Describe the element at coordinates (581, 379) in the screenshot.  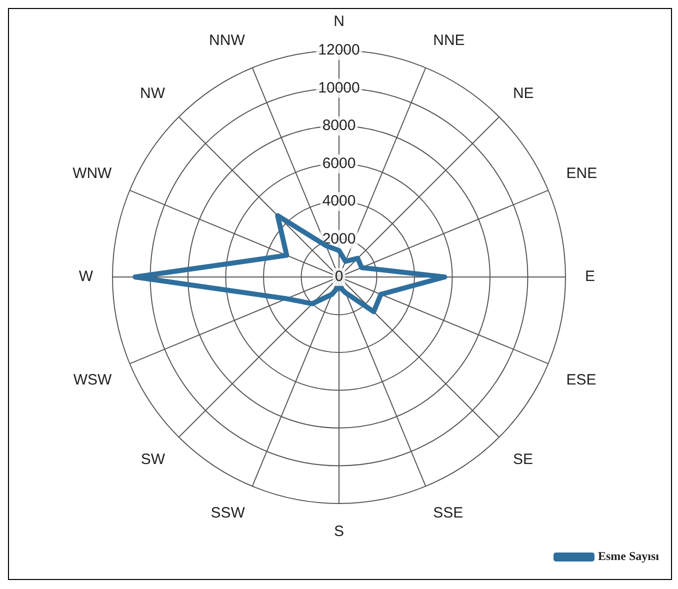
I see `spoke-label: ESE` at that location.